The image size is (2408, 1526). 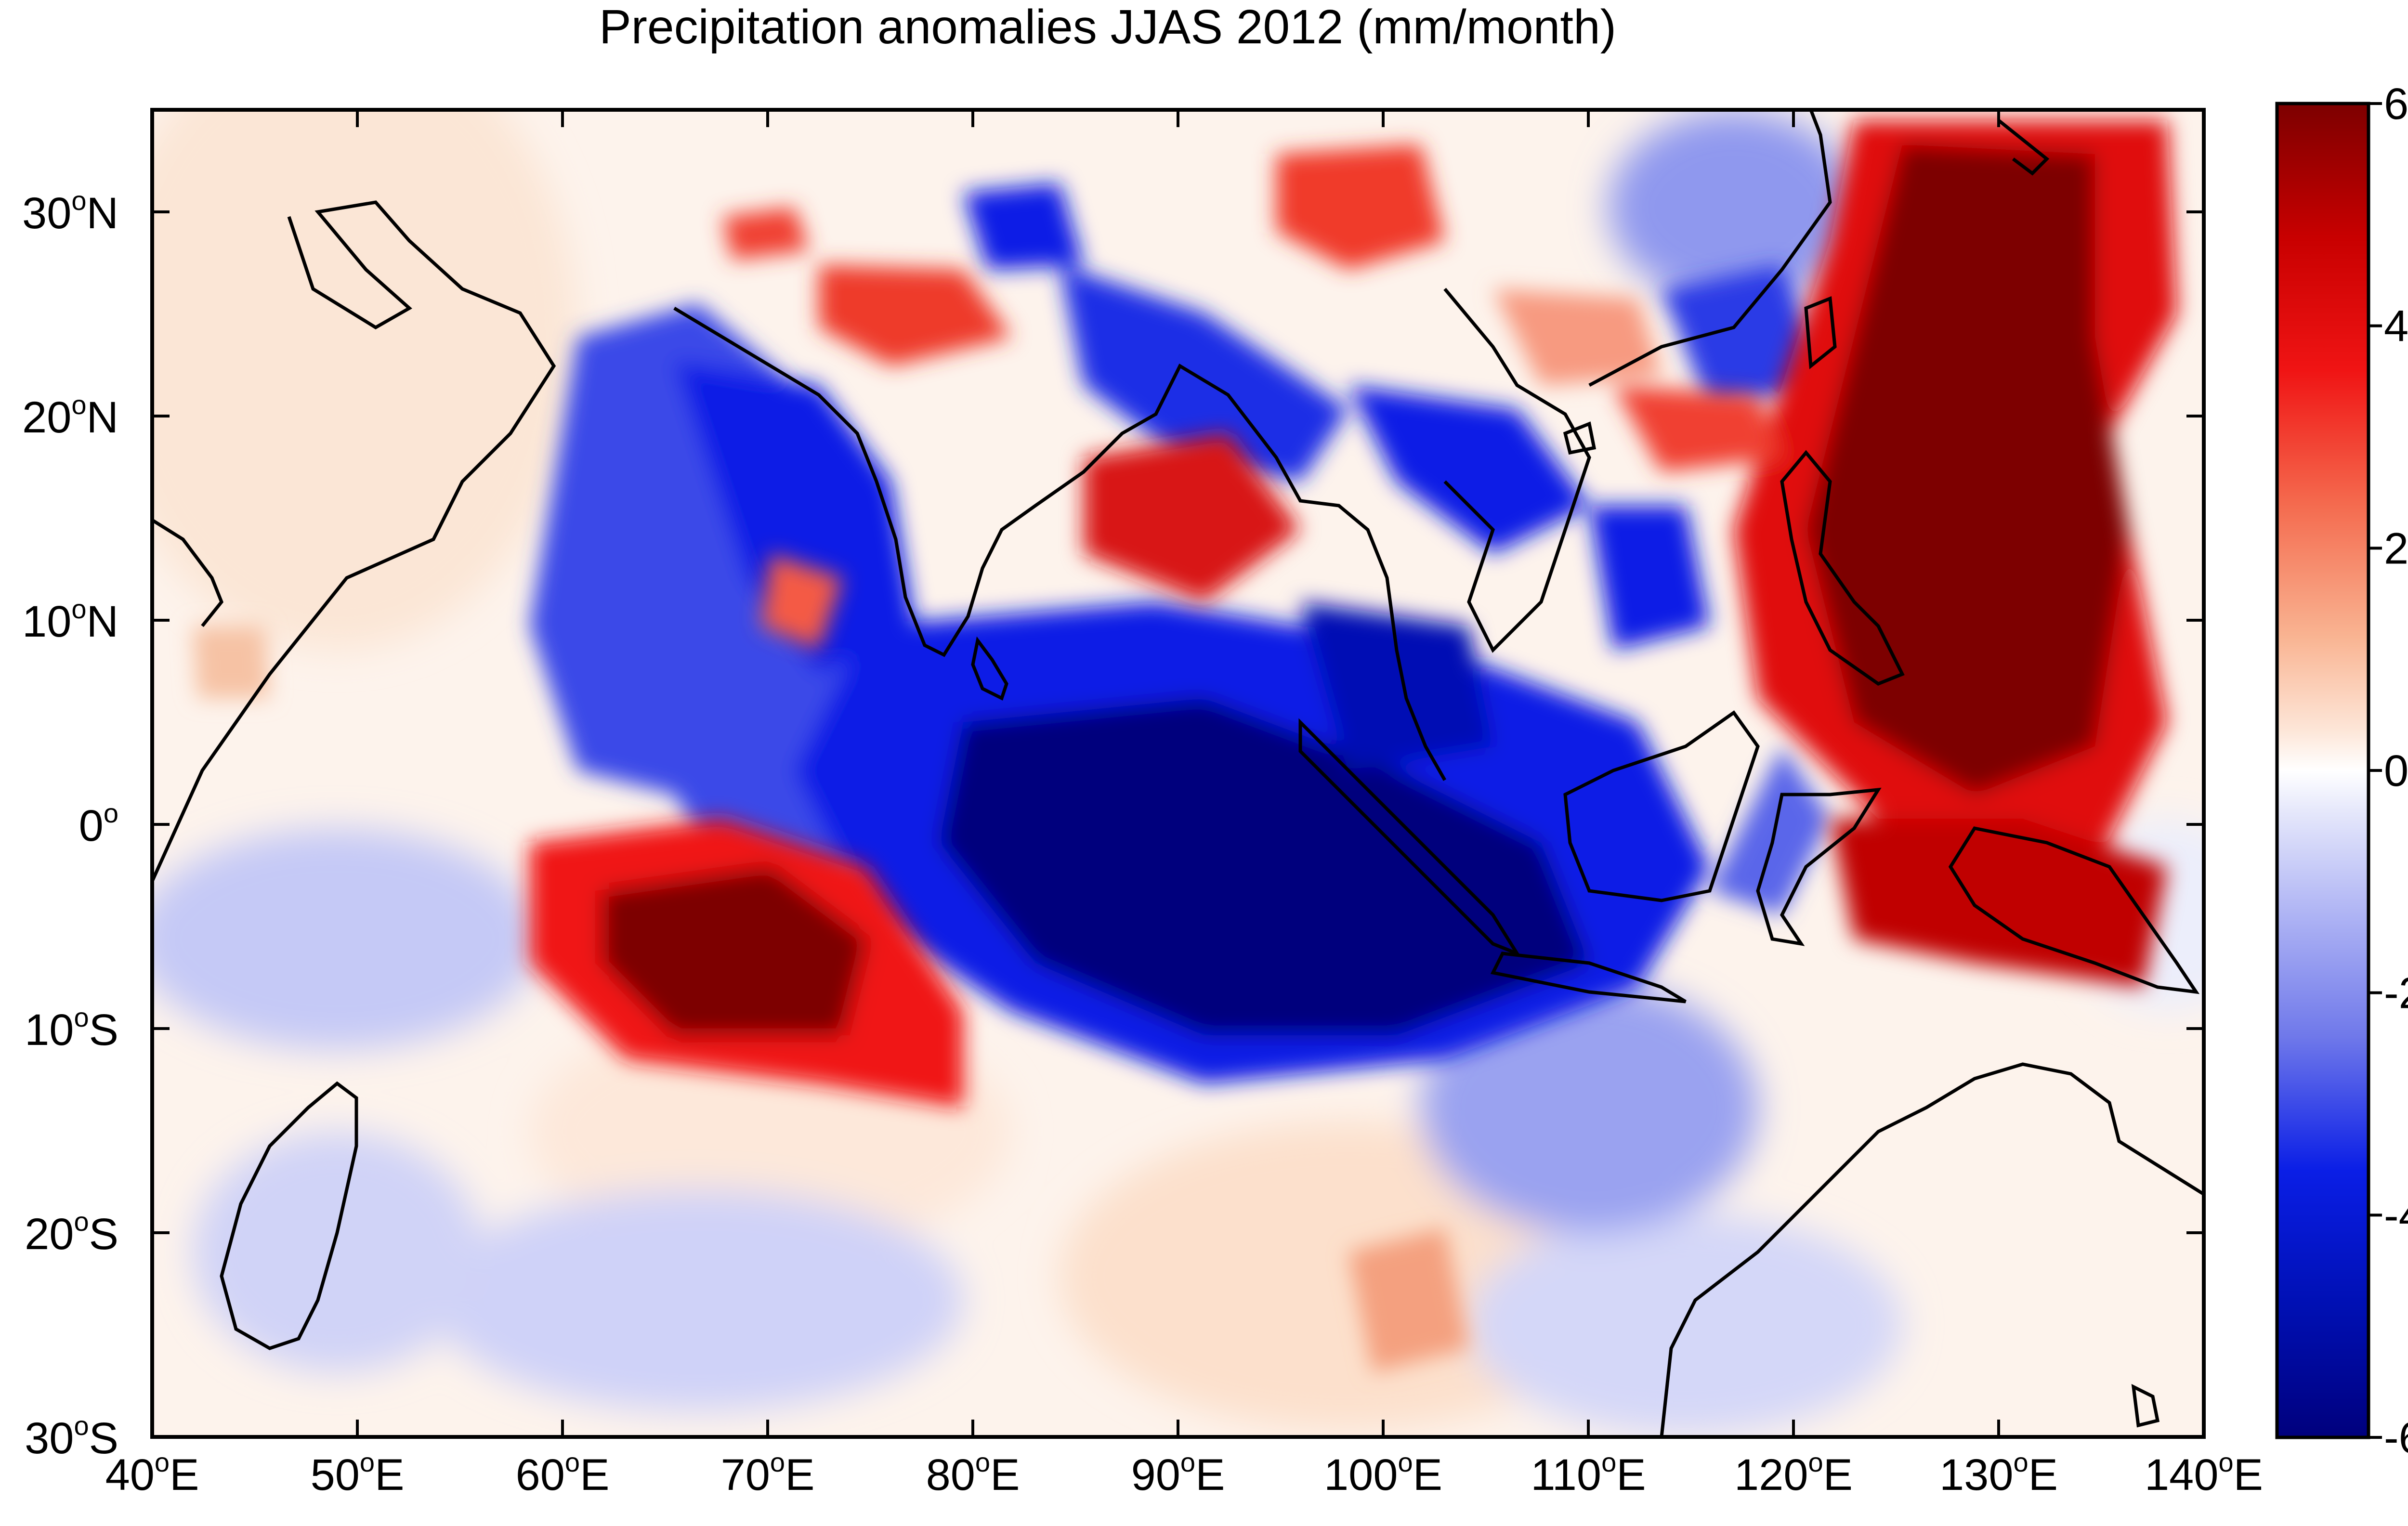 What do you see at coordinates (2023, 147) in the screenshot?
I see `japan-coast` at bounding box center [2023, 147].